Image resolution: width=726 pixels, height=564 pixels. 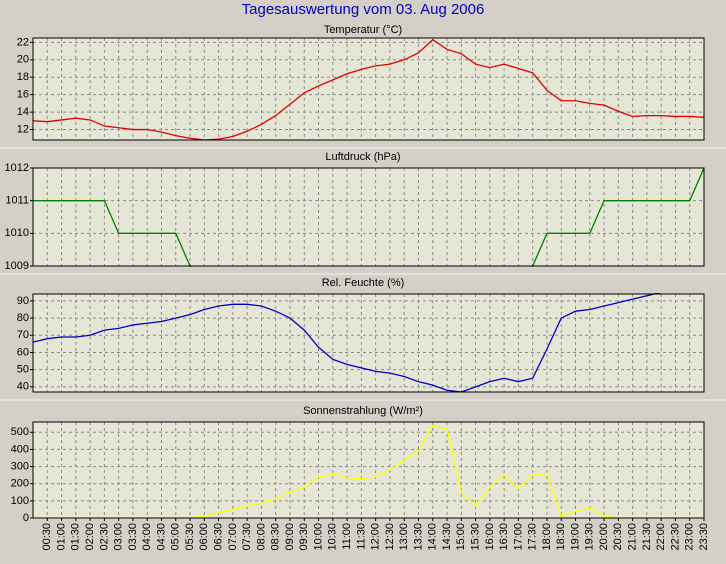 I want to click on y-tick-label: 22, so click(x=23, y=42).